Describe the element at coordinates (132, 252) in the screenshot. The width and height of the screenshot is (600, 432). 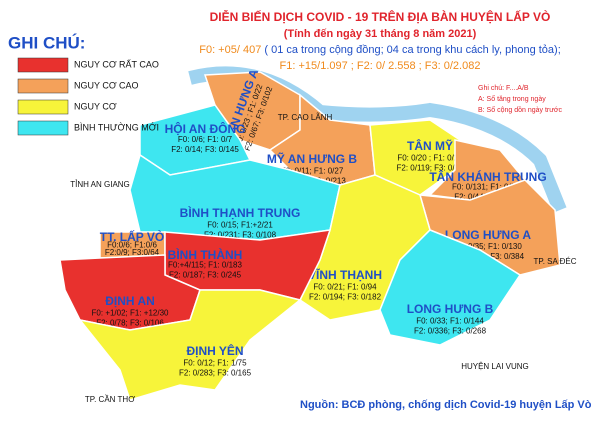
I see `region-stat: F2:0/9; F3:0/64` at that location.